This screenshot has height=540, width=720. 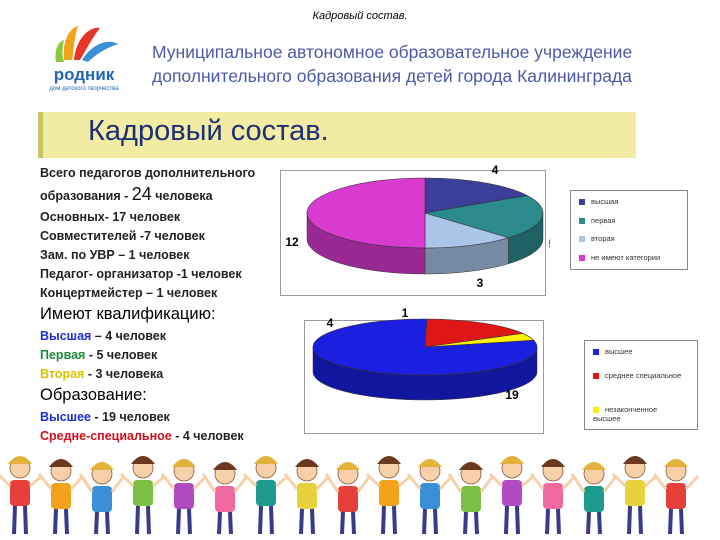 I want to click on total-count: 24, so click(x=141, y=194).